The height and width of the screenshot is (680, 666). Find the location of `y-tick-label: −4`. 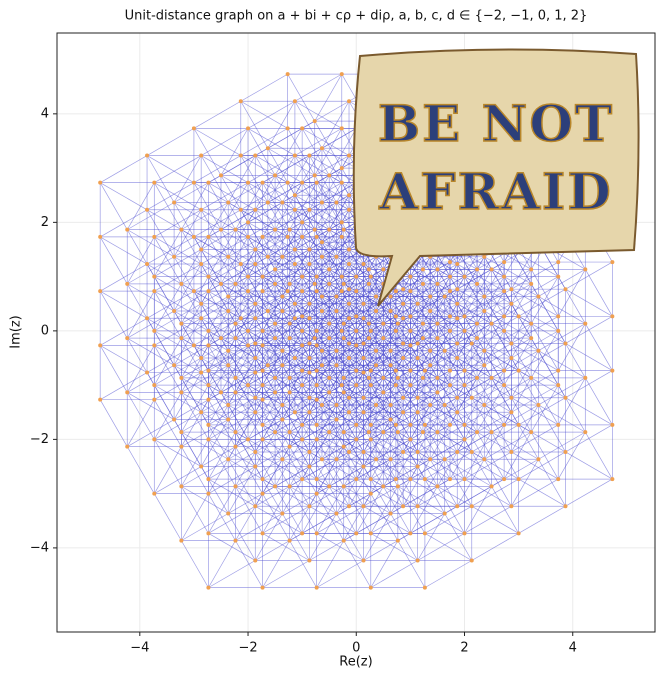

y-tick-label: −4 is located at coordinates (39, 547).